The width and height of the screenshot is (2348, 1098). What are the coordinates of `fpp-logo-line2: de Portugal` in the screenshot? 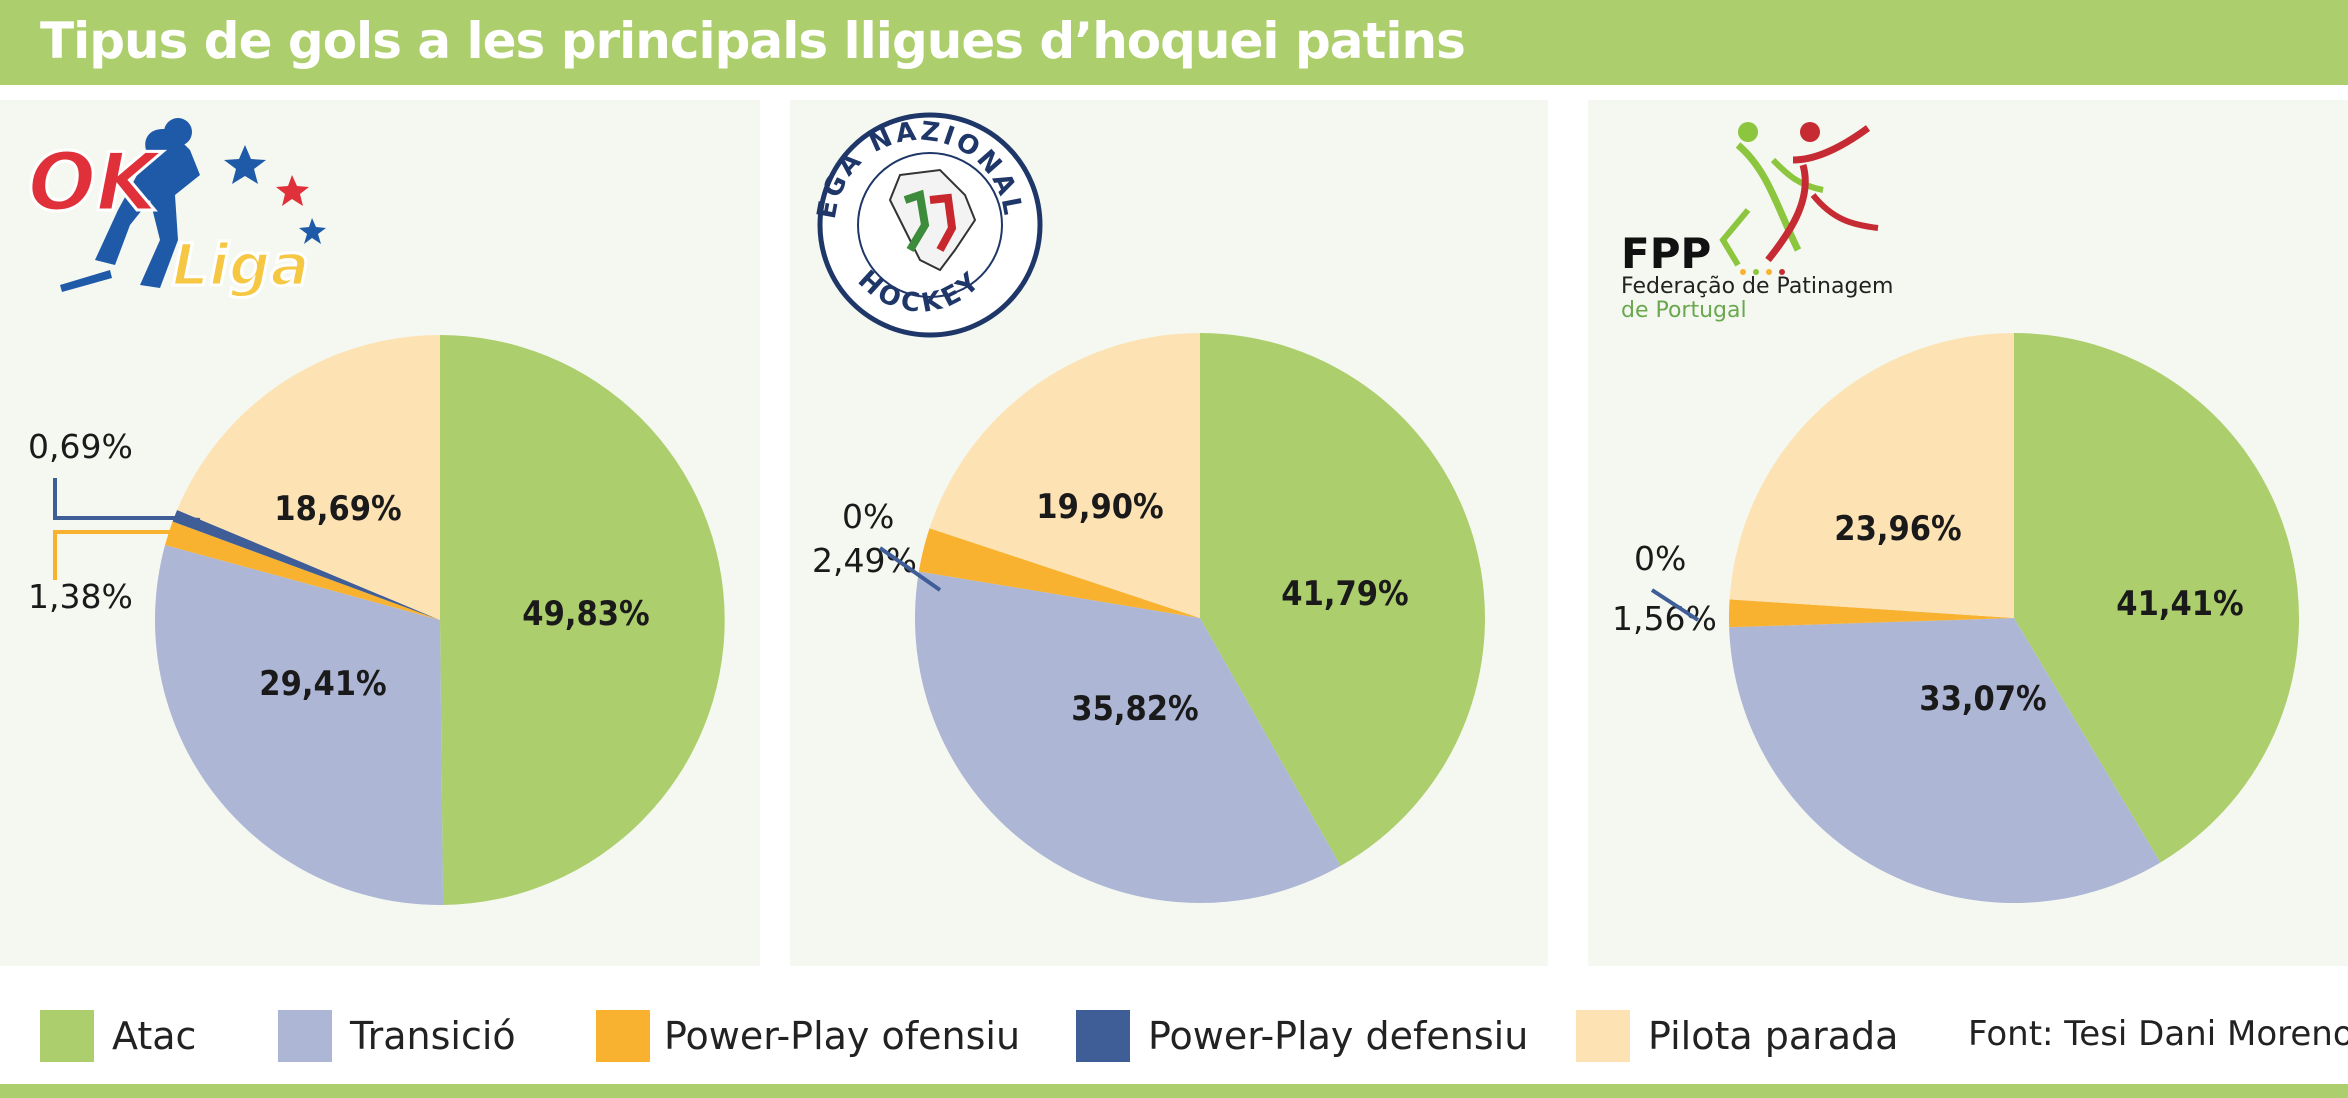 It's located at (1684, 310).